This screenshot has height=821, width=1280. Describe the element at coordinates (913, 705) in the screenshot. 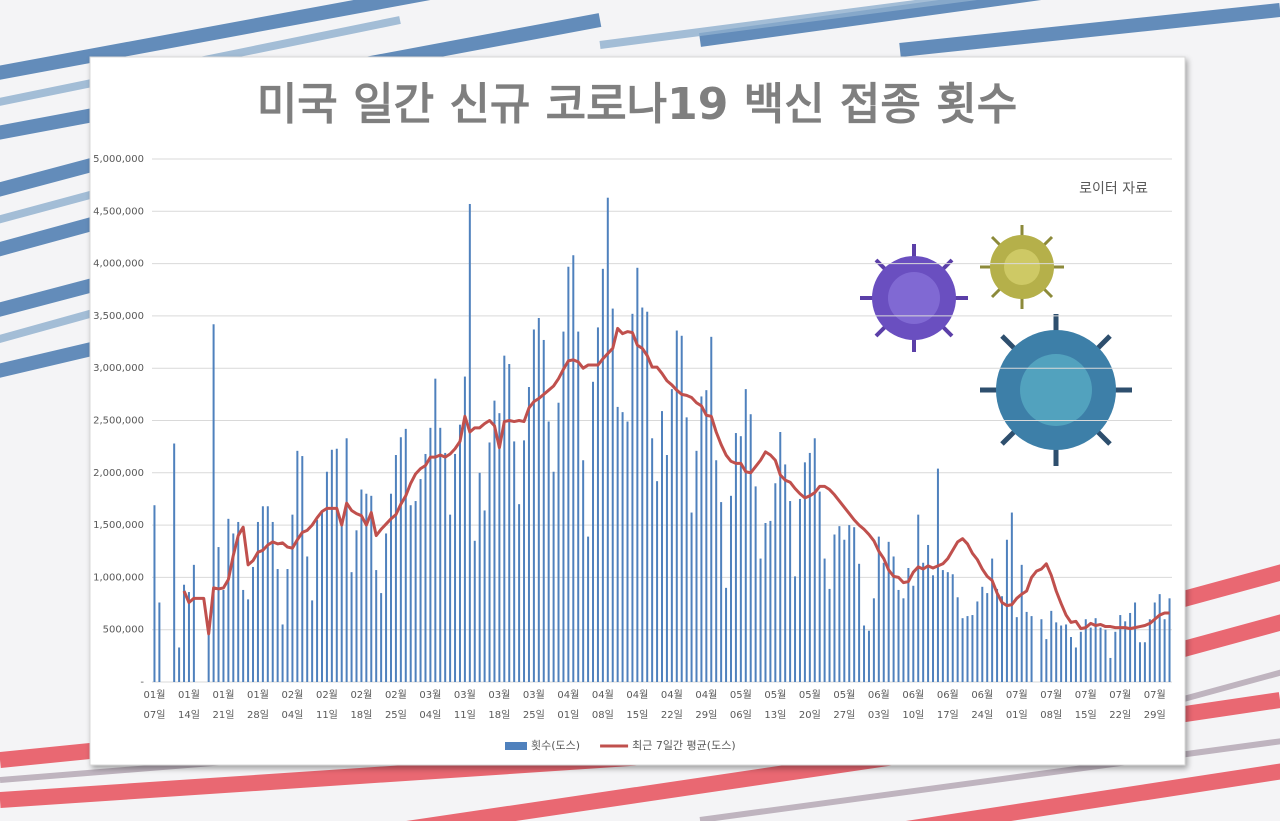

I see `x-tick-label: 06월 10일` at that location.